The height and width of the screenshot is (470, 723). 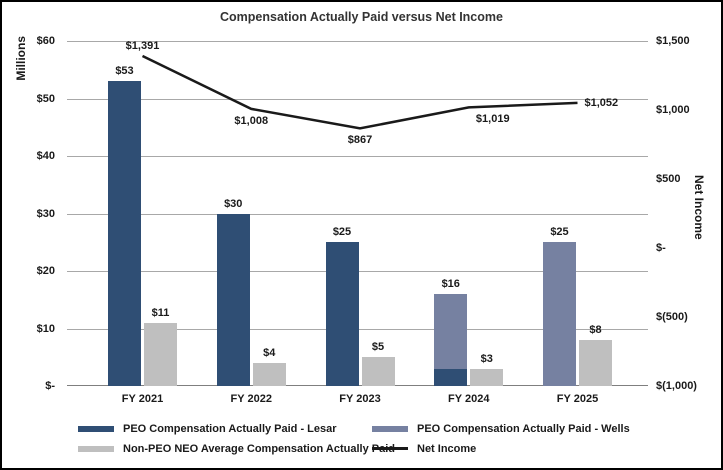 What do you see at coordinates (447, 448) in the screenshot?
I see `legend-label-net-income: Net Income` at bounding box center [447, 448].